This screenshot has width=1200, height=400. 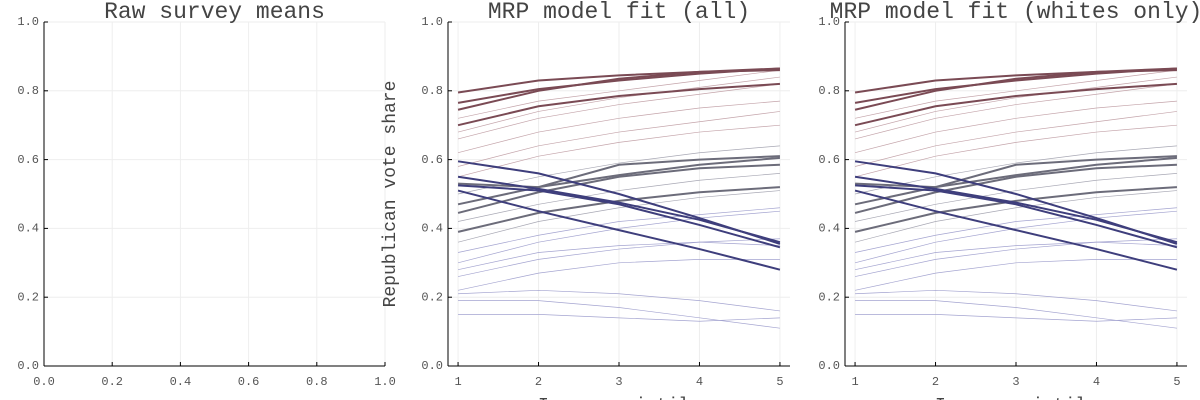 I want to click on x-tick-label: 0.0, so click(x=44, y=382).